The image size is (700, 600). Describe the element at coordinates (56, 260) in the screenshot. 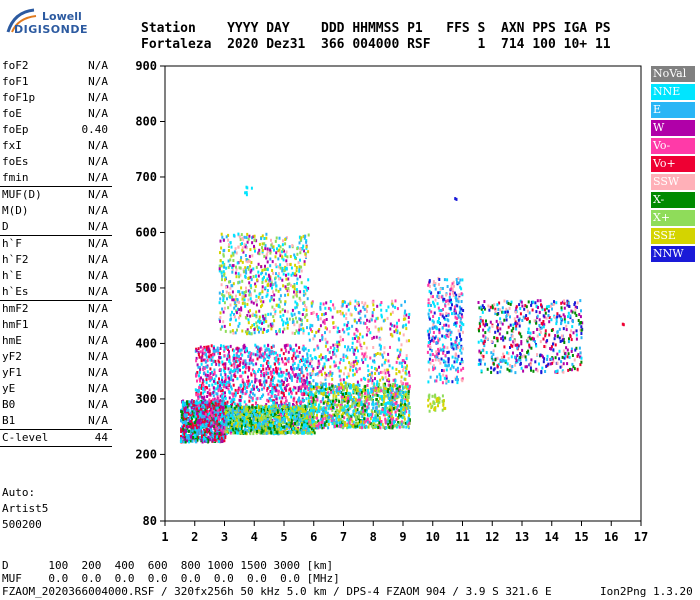

I see `param-row: h`F2 N/A` at that location.